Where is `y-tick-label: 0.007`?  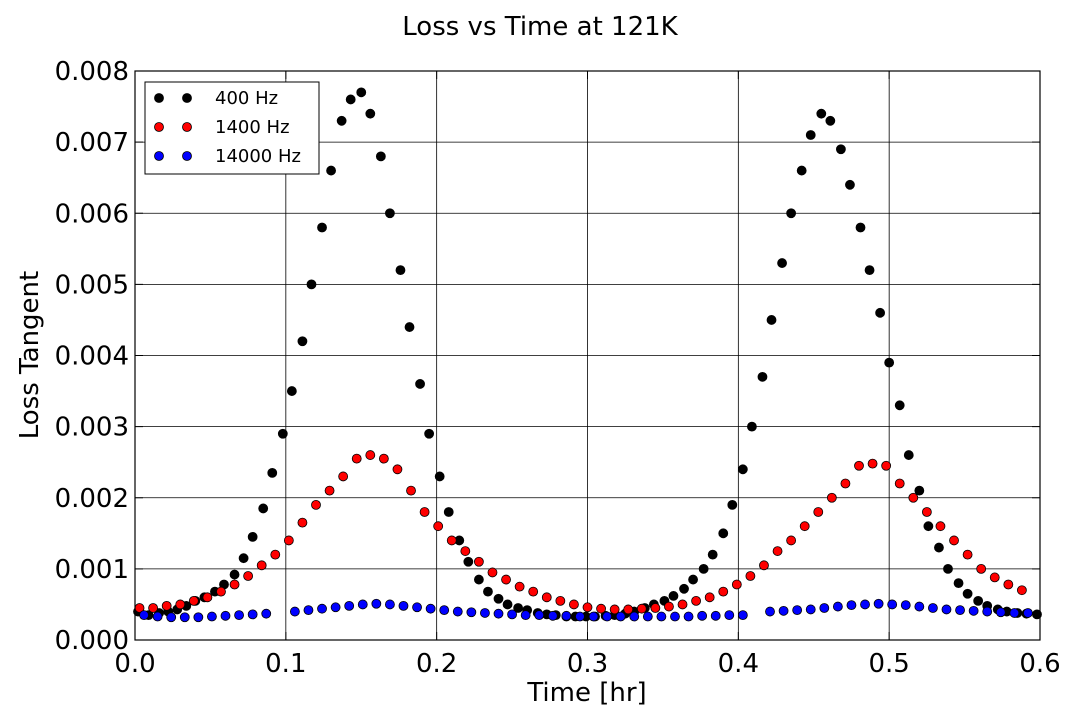 y-tick-label: 0.007 is located at coordinates (92, 143).